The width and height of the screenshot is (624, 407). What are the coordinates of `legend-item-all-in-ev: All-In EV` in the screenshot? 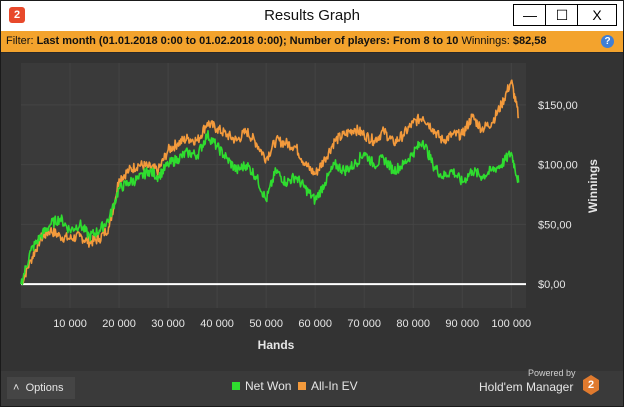 It's located at (328, 386).